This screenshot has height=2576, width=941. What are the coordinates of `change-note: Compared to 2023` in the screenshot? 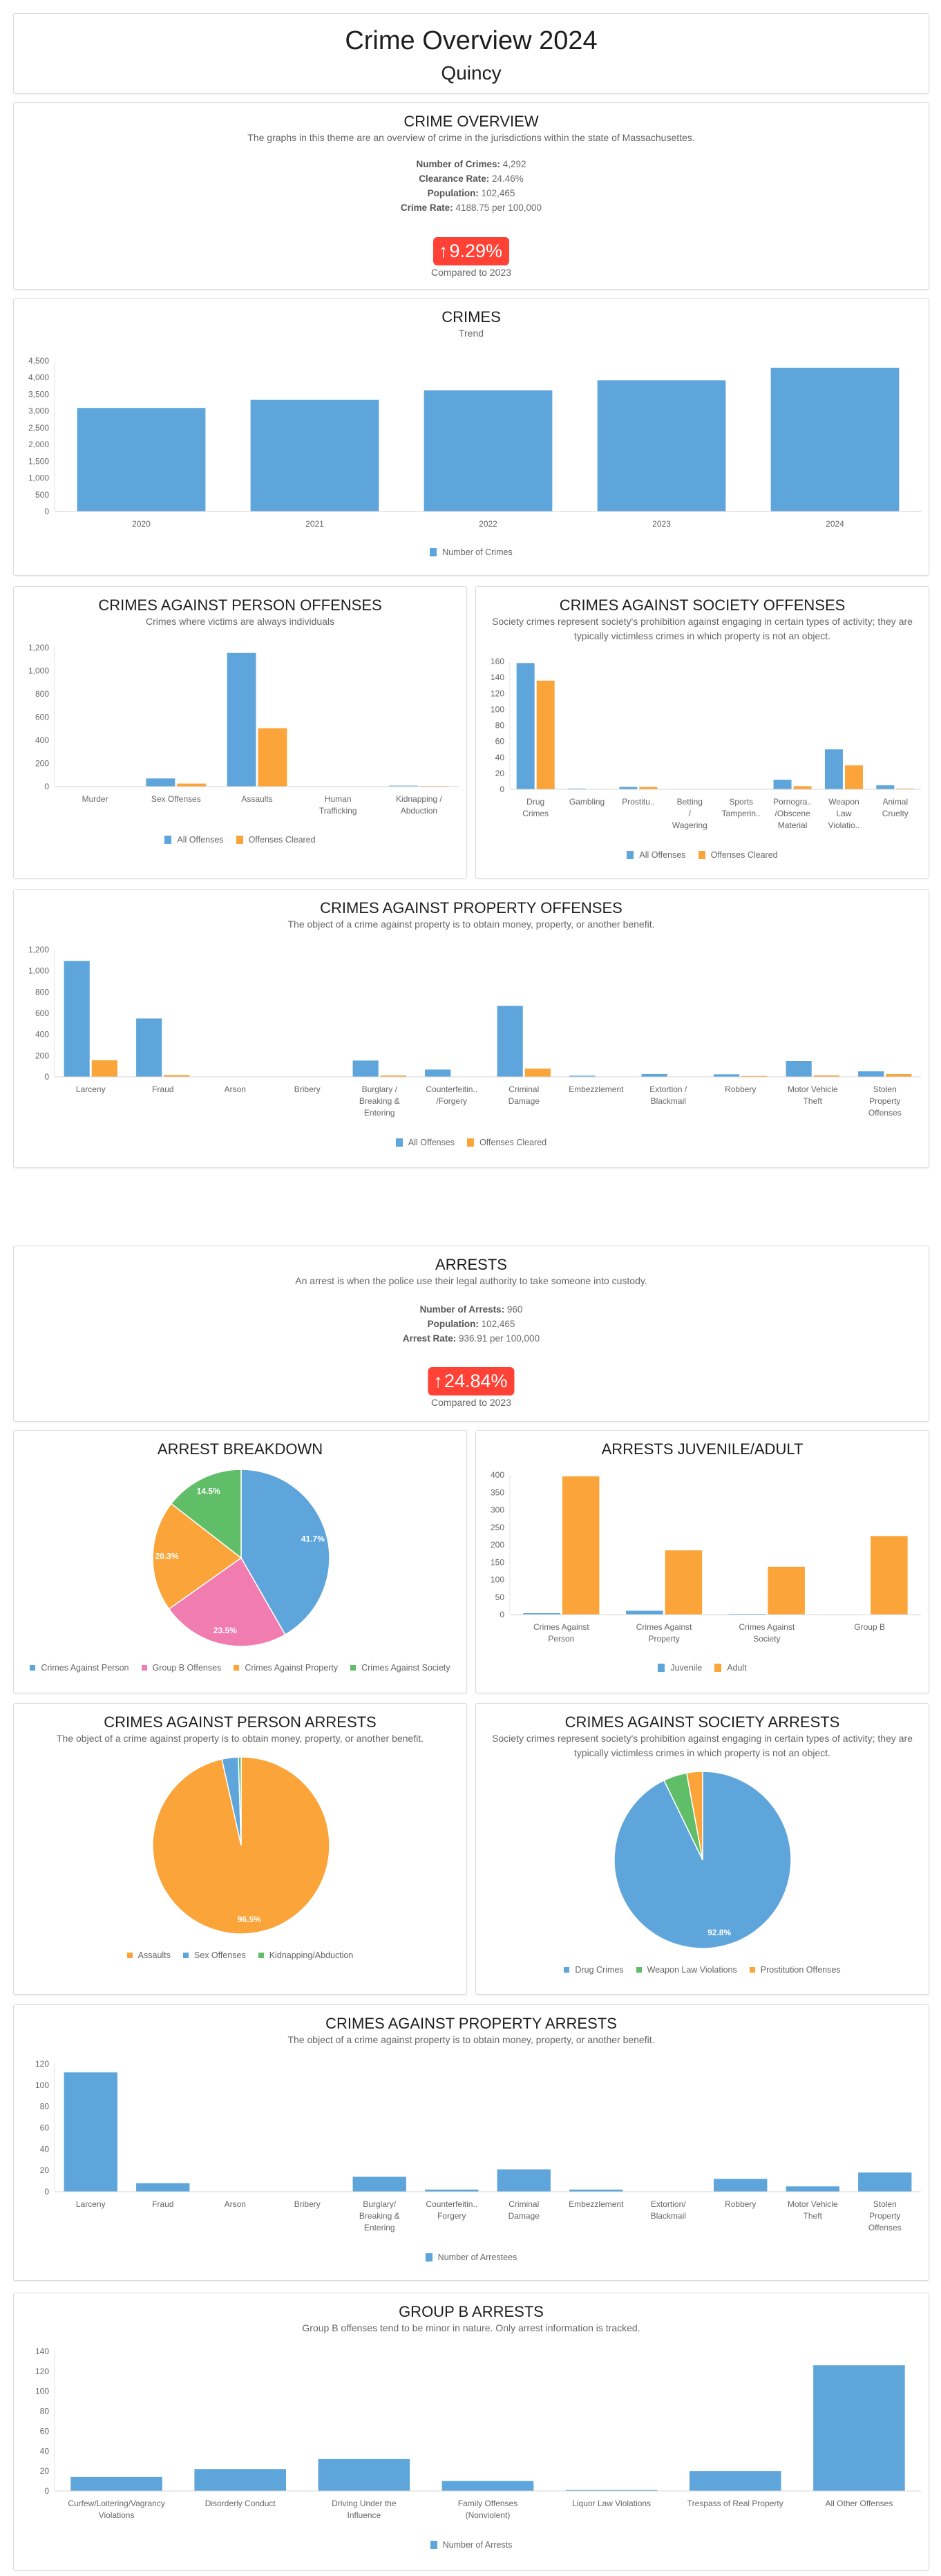 It's located at (471, 272).